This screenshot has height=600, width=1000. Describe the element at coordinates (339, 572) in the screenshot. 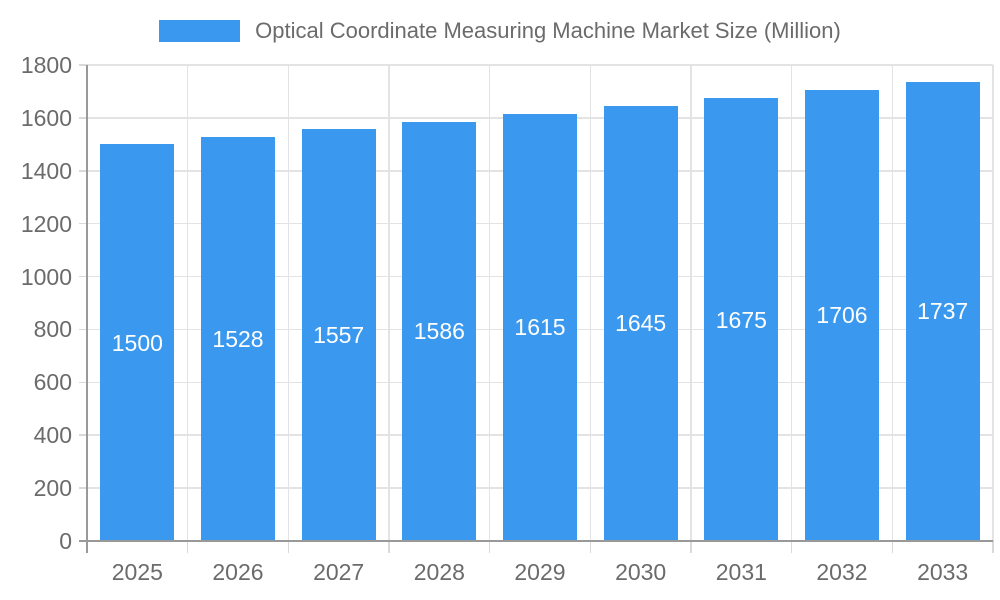

I see `x-axis-label: 2027` at that location.